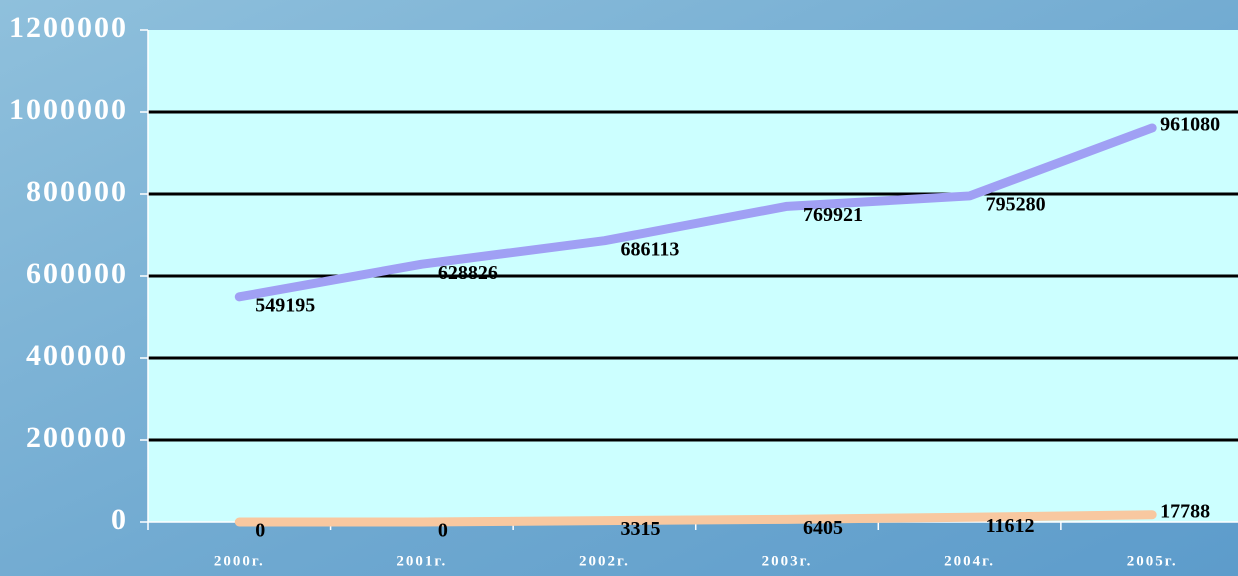 The image size is (1238, 576). What do you see at coordinates (119, 519) in the screenshot?
I see `y-tick-label: 0` at bounding box center [119, 519].